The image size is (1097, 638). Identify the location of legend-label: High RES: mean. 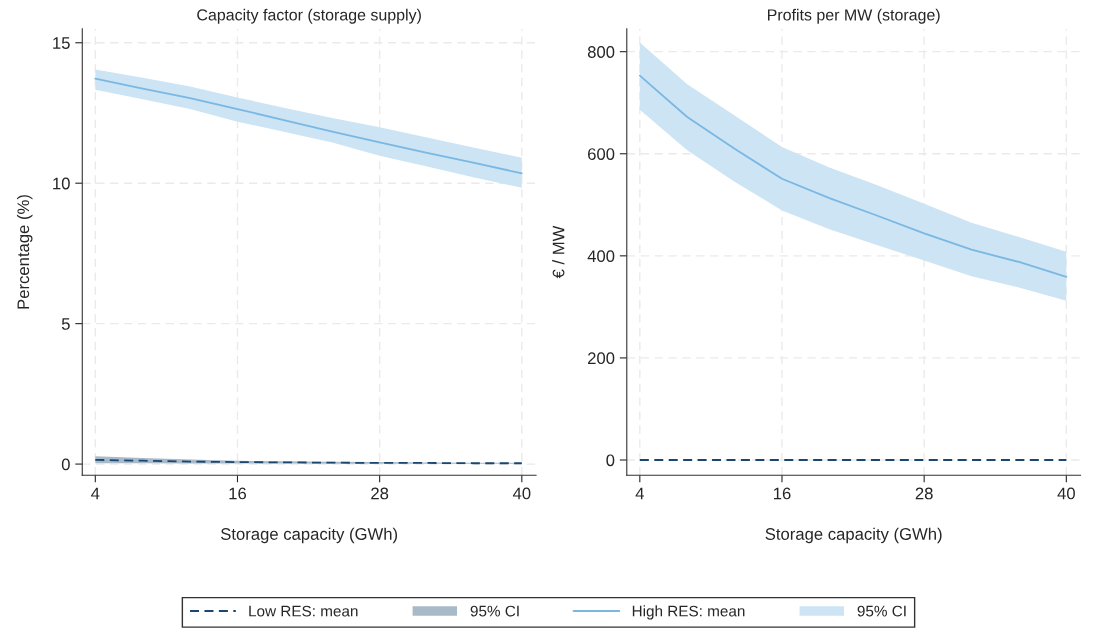
(688, 612).